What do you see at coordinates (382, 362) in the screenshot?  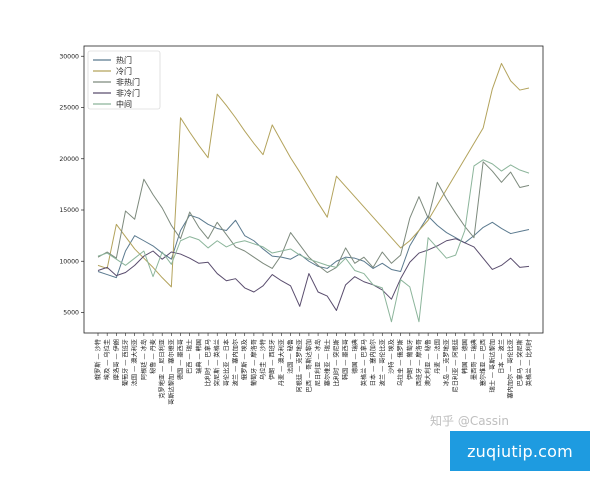 I see `x-tick-label: 波兰 — 哥伦比亚` at bounding box center [382, 362].